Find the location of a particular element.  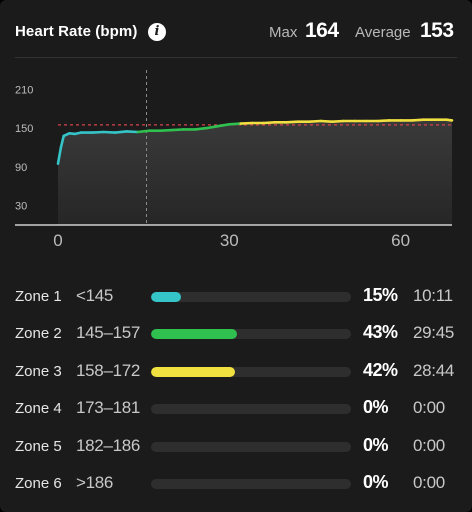

info-icon: i is located at coordinates (157, 32).